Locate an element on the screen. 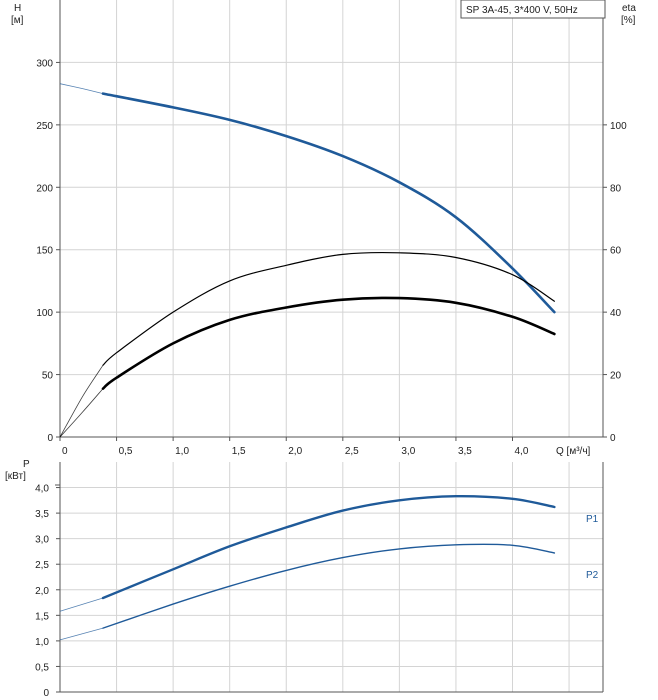 This screenshot has width=658, height=700. bottom-tick-labels: 0 0,5 1,0 1,5 2,0 2,5 3,0 3,5 4,0 is located at coordinates (42, 591).